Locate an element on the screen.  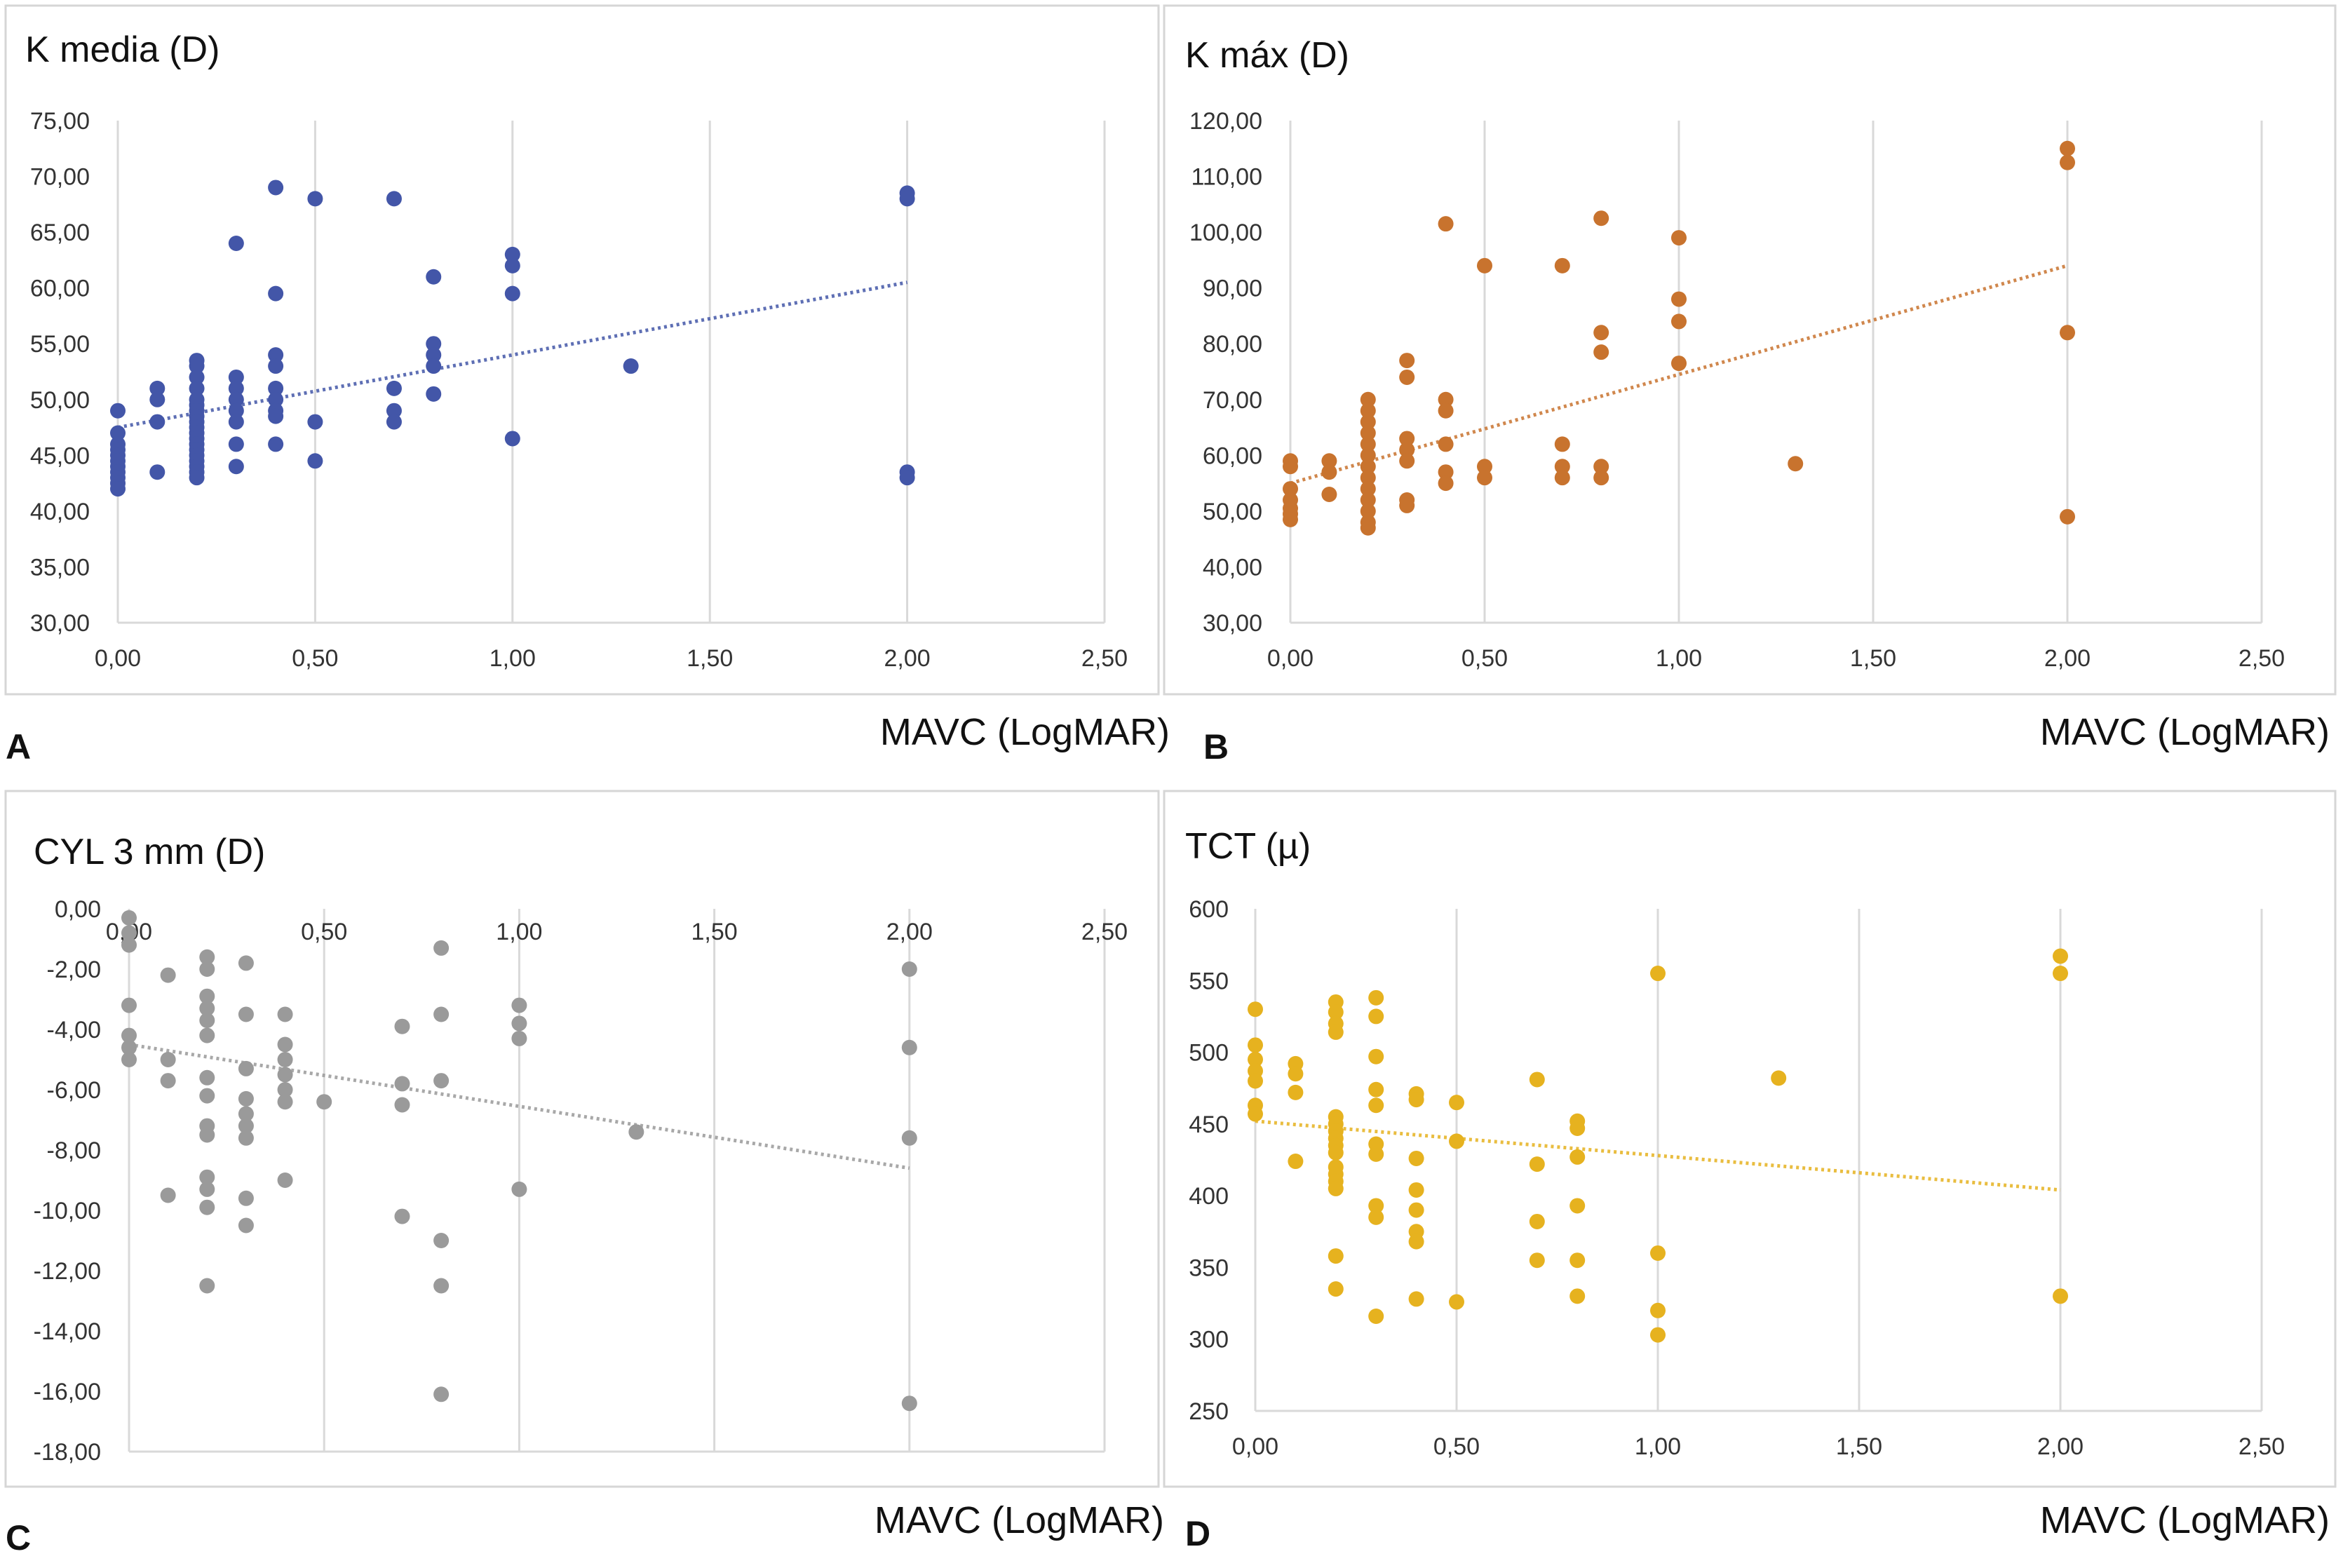
chart-title: K máx (D) is located at coordinates (1267, 55).